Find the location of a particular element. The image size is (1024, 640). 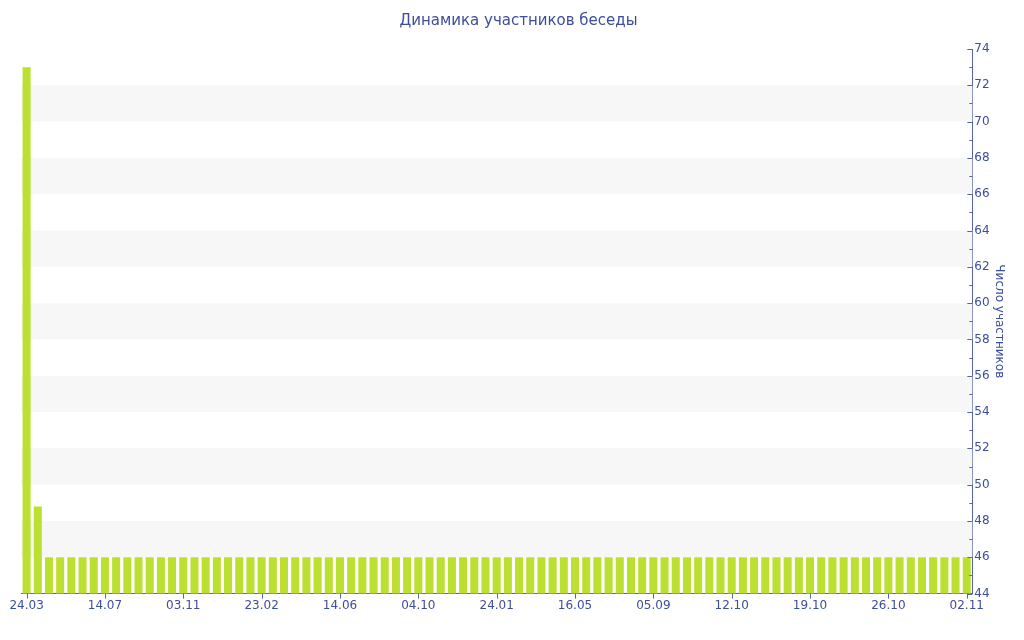

y-tick-label: 50 is located at coordinates (982, 483).